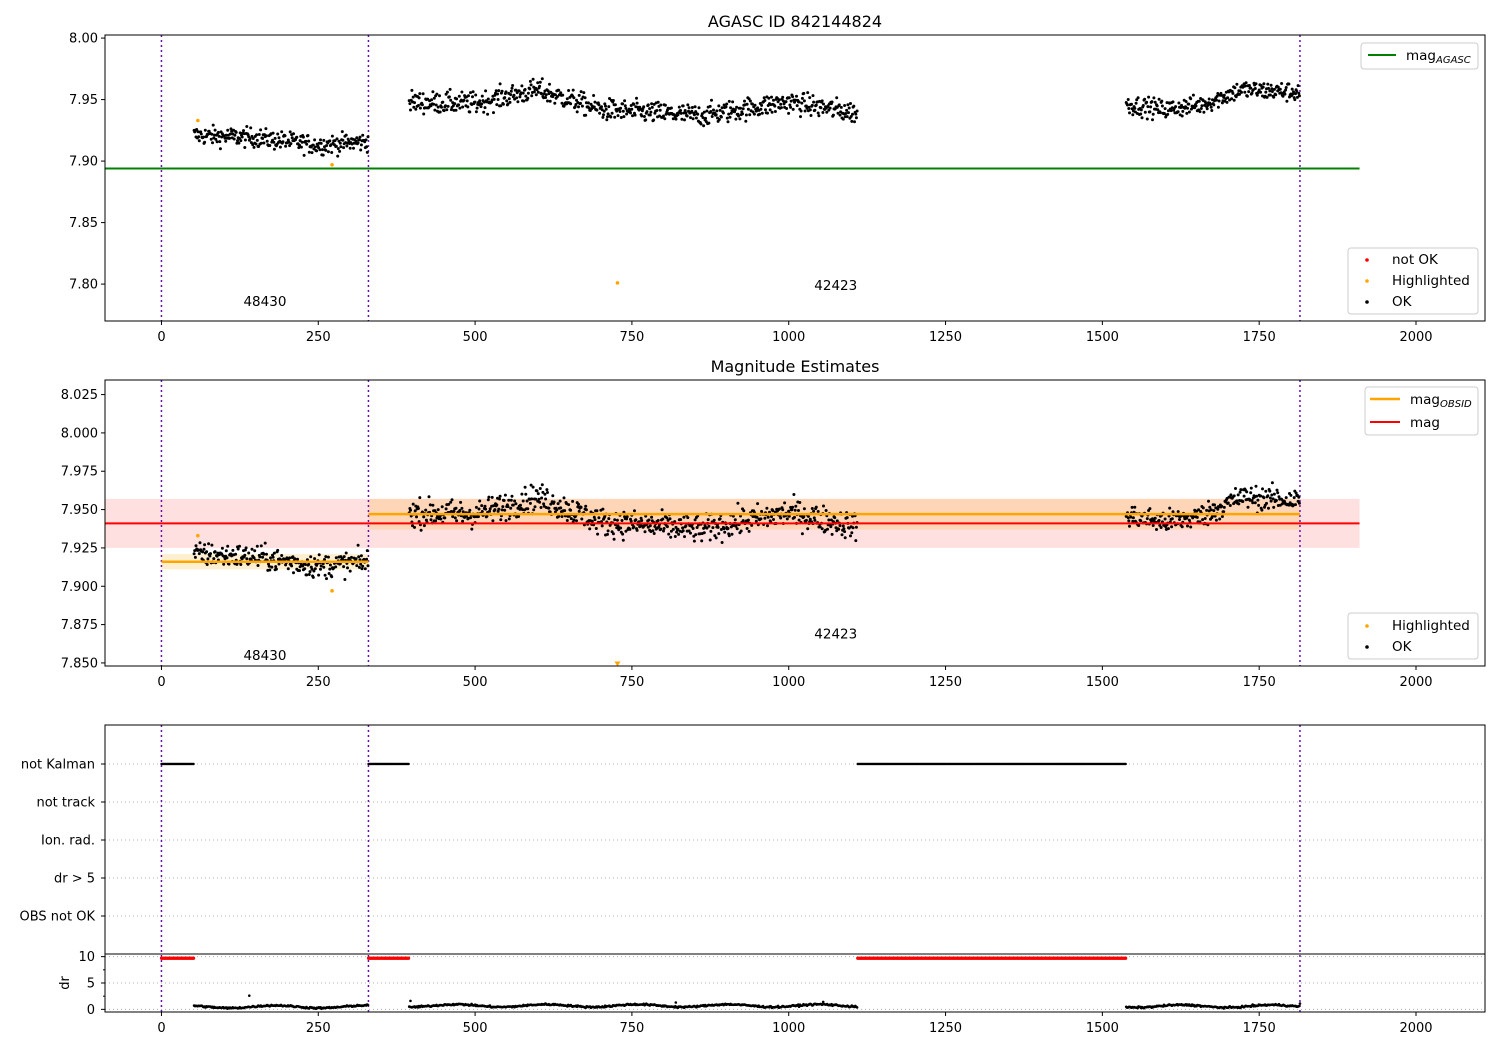 This screenshot has height=1050, width=1500. What do you see at coordinates (79, 548) in the screenshot?
I see `y-tick-label: 7.925` at bounding box center [79, 548].